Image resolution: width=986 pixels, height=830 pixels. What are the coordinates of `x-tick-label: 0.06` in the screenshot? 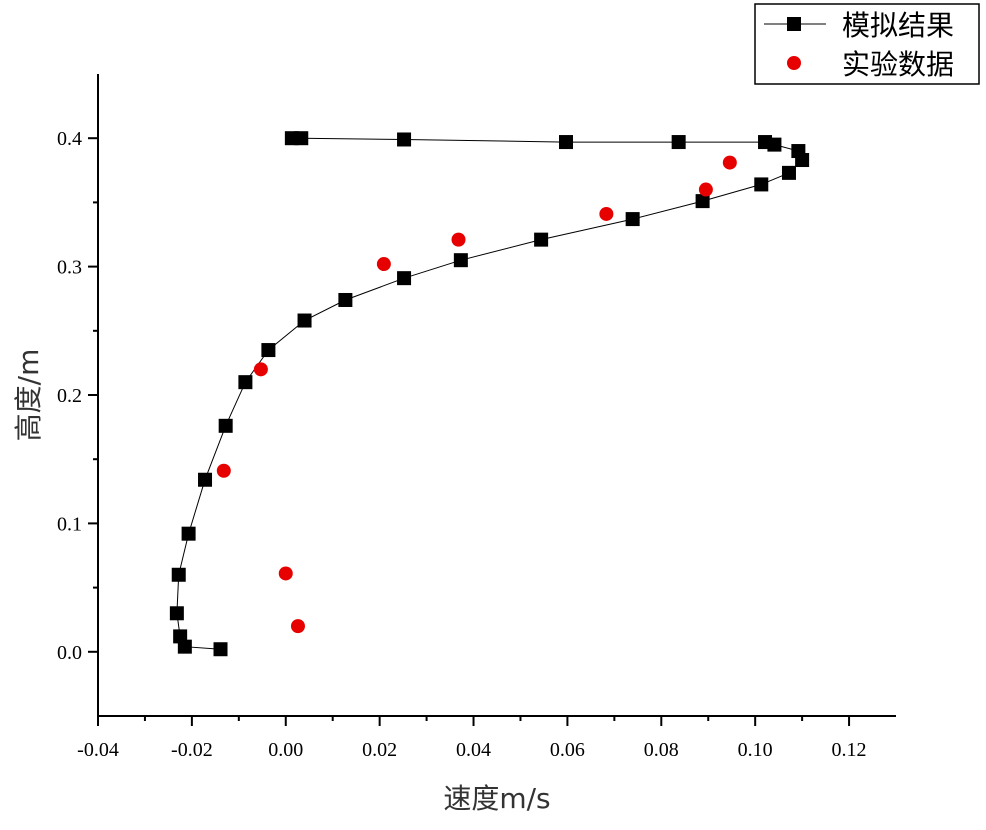 It's located at (567, 750).